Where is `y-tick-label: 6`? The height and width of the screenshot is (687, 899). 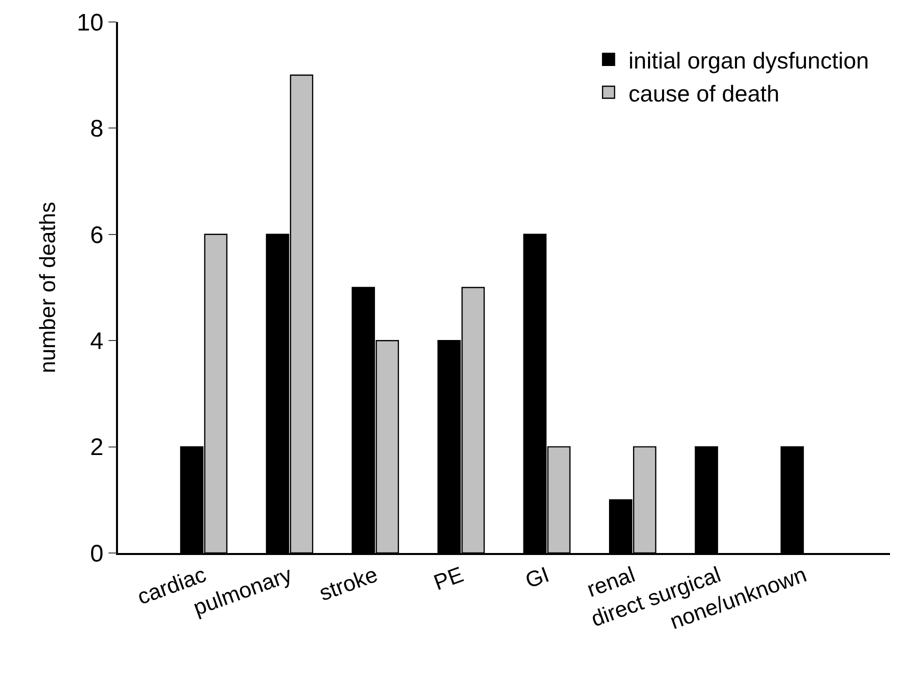
y-tick-label: 6 is located at coordinates (97, 235).